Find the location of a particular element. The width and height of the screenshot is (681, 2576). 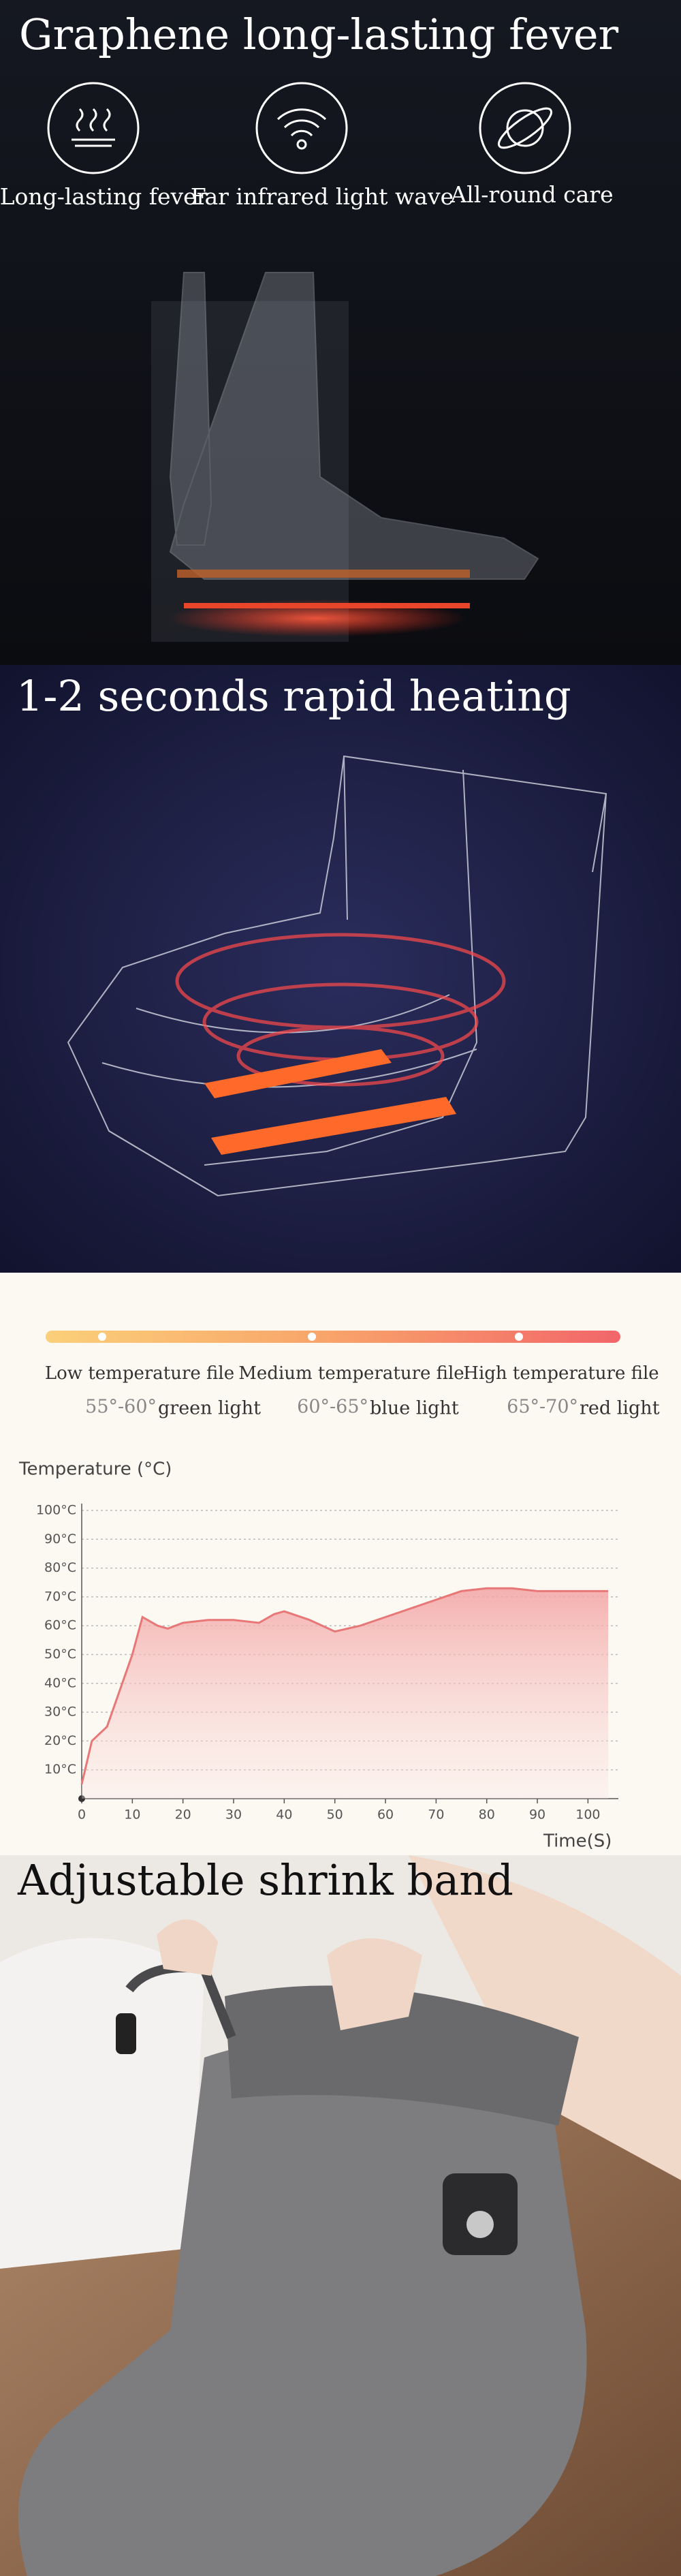

x-tick-label: 60 is located at coordinates (386, 1814).